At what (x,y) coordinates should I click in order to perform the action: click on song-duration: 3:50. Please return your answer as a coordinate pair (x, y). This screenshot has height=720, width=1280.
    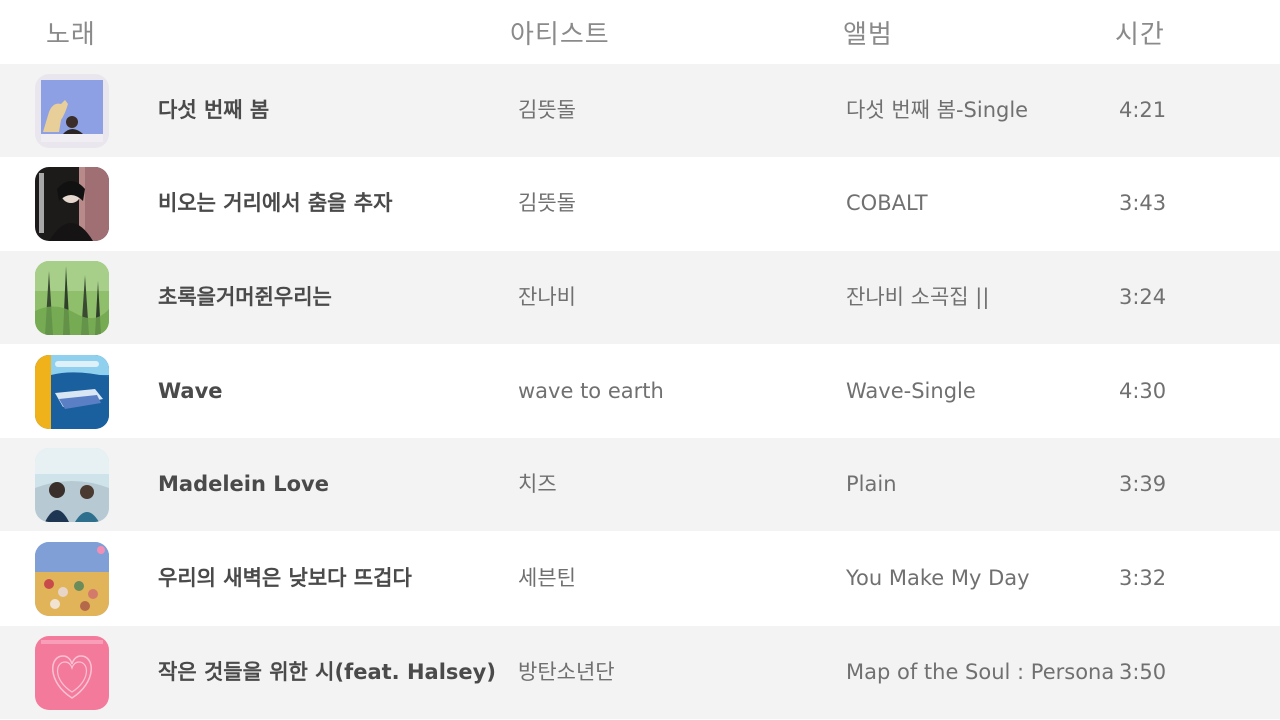
    Looking at the image, I should click on (1143, 672).